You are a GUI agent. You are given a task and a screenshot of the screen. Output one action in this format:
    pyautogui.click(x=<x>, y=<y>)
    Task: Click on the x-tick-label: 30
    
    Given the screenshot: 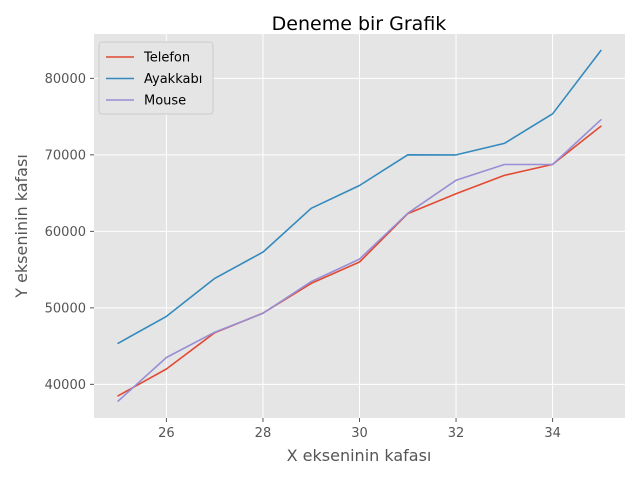 What is the action you would take?
    pyautogui.click(x=359, y=433)
    